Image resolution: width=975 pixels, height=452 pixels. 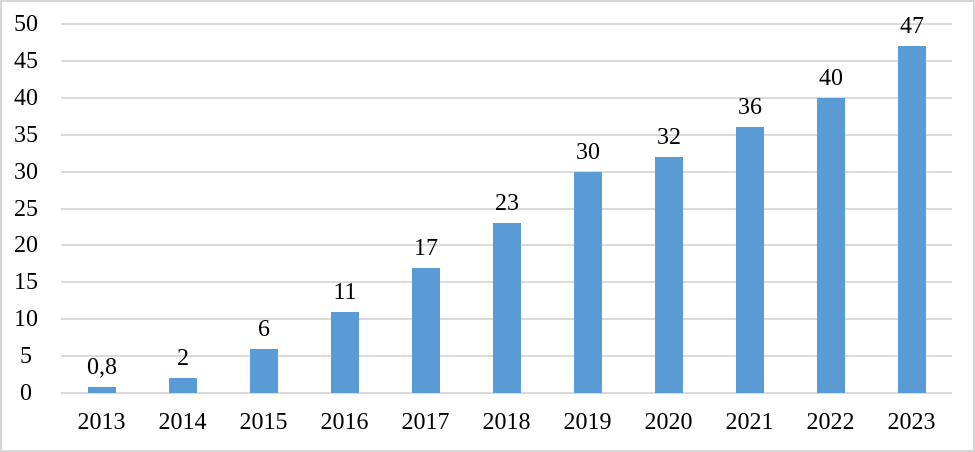 What do you see at coordinates (507, 308) in the screenshot?
I see `bar-2018` at bounding box center [507, 308].